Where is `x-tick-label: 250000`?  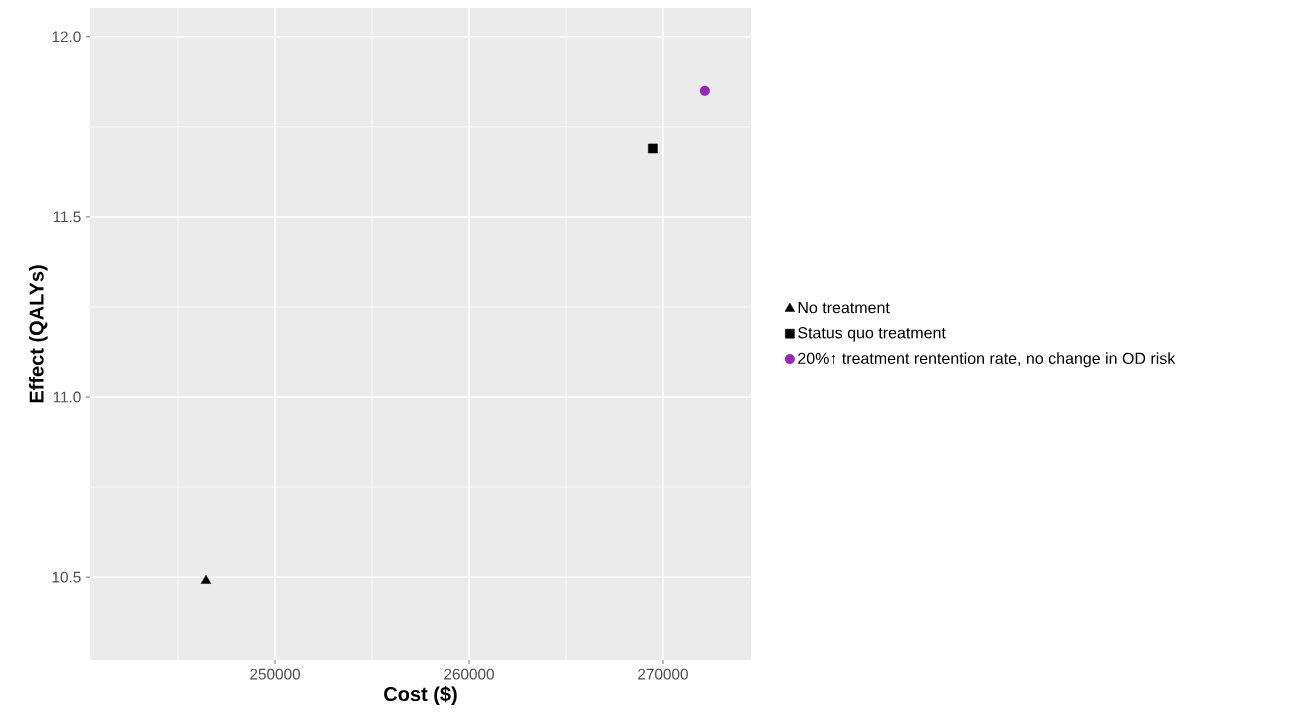
x-tick-label: 250000 is located at coordinates (275, 674).